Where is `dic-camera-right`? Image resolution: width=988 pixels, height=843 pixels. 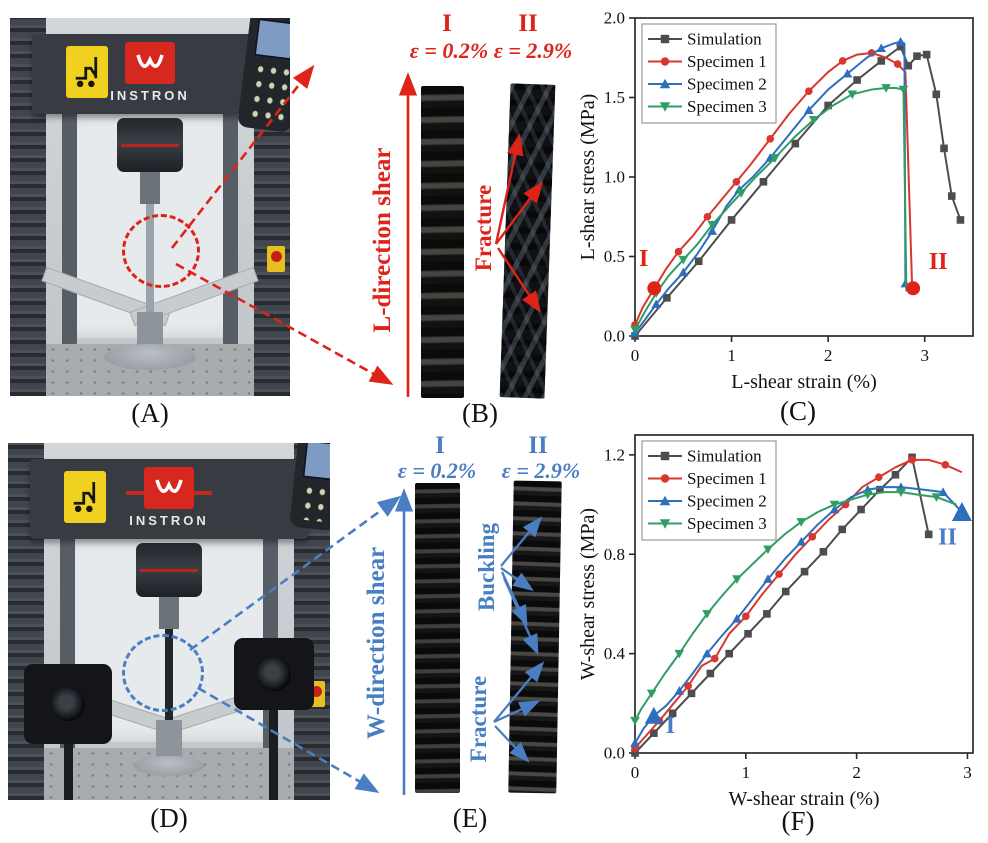
dic-camera-right is located at coordinates (274, 674).